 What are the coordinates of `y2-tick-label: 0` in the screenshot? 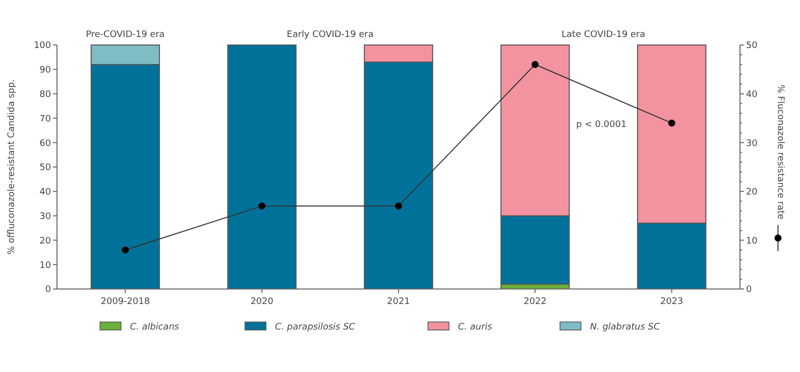 It's located at (749, 290).